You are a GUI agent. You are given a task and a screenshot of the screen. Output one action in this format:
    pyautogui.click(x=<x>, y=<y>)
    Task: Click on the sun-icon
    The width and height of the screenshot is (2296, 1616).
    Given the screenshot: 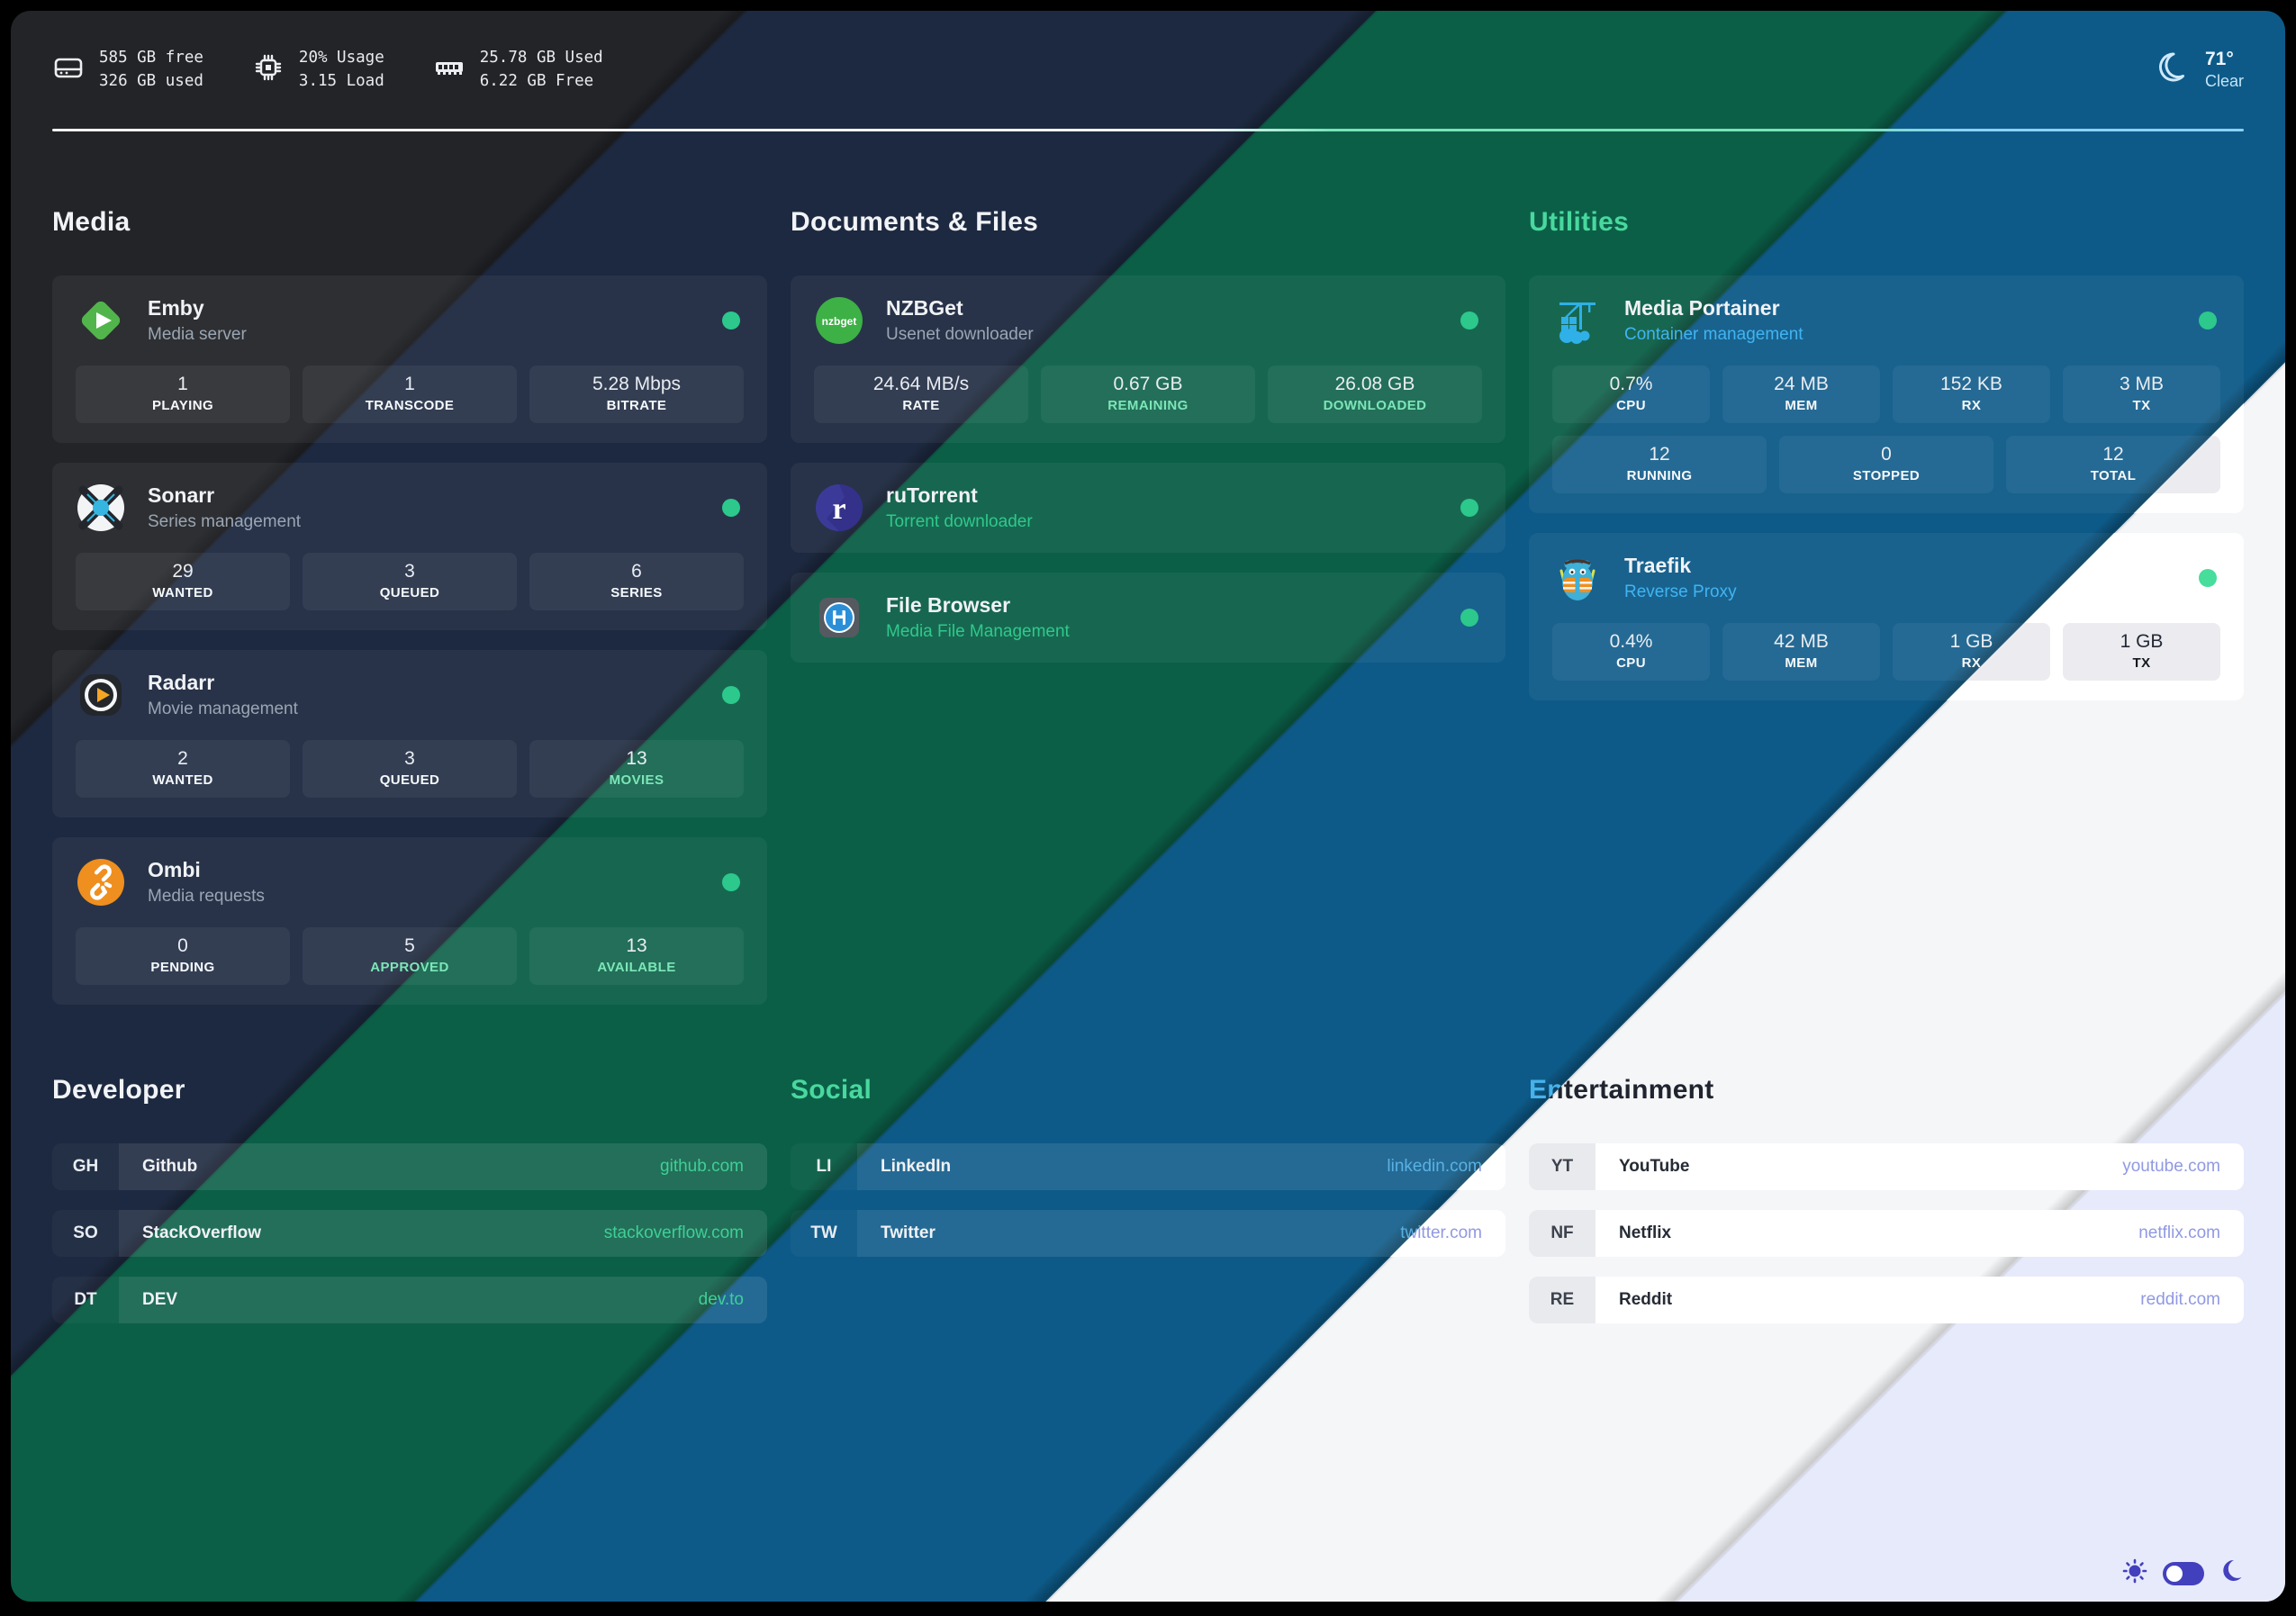 What is the action you would take?
    pyautogui.click(x=2134, y=1573)
    